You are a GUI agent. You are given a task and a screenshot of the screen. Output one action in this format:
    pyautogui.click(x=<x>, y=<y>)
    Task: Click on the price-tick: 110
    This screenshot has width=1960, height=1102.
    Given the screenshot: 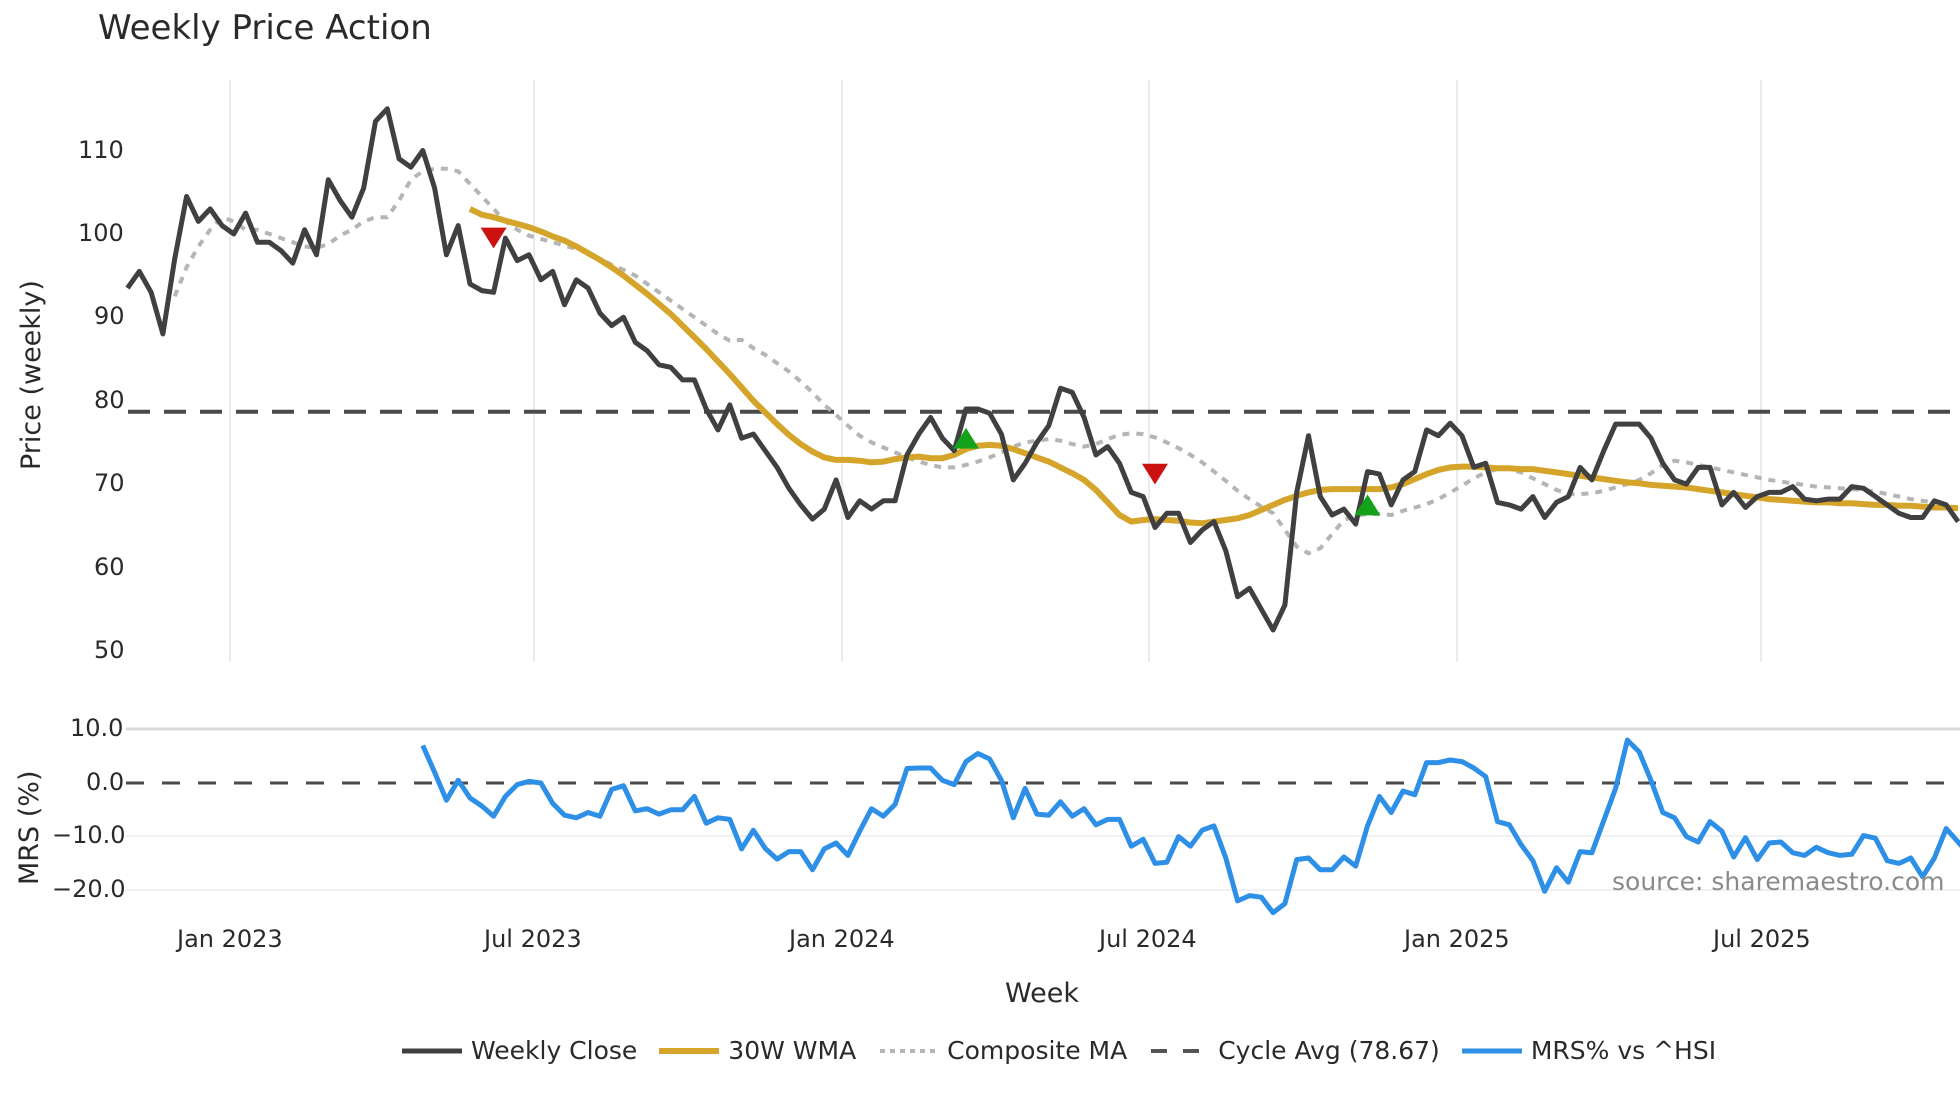 What is the action you would take?
    pyautogui.click(x=101, y=150)
    